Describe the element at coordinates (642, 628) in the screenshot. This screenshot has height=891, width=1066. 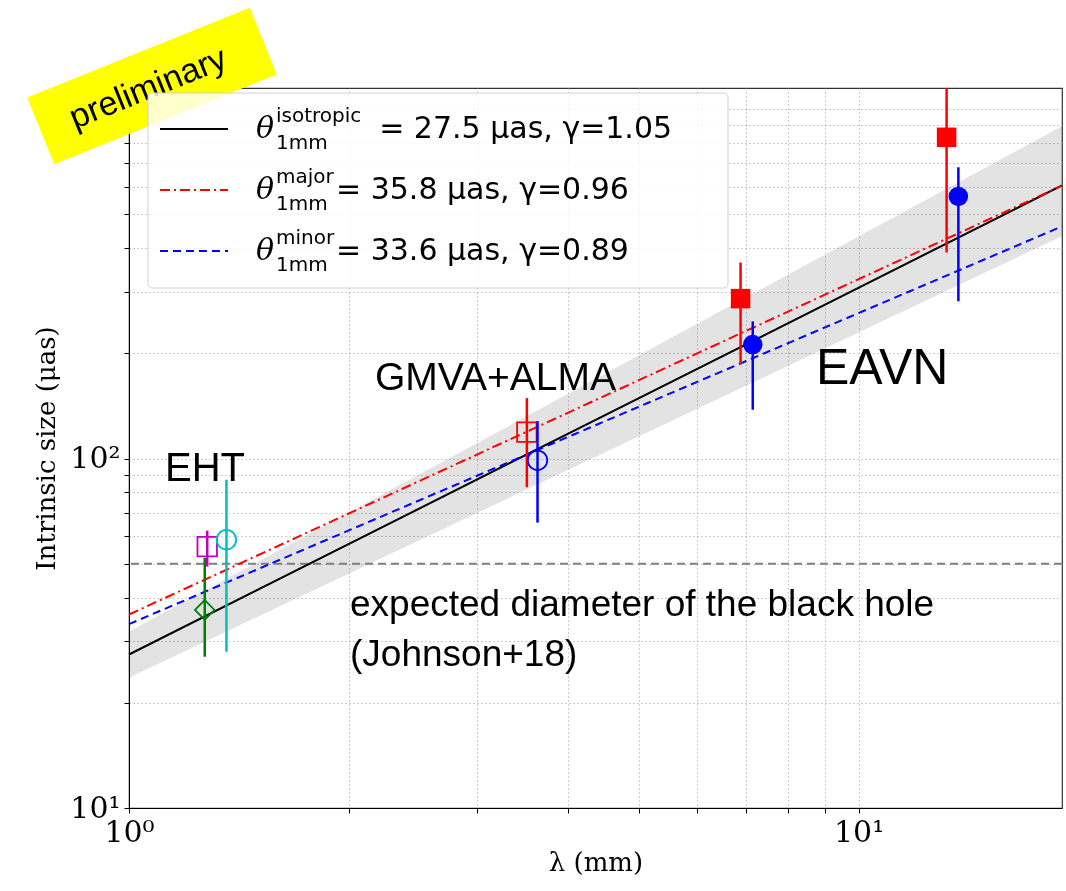
I see `ref-line-label: expected diameter of the black hole (Johnson+18)` at that location.